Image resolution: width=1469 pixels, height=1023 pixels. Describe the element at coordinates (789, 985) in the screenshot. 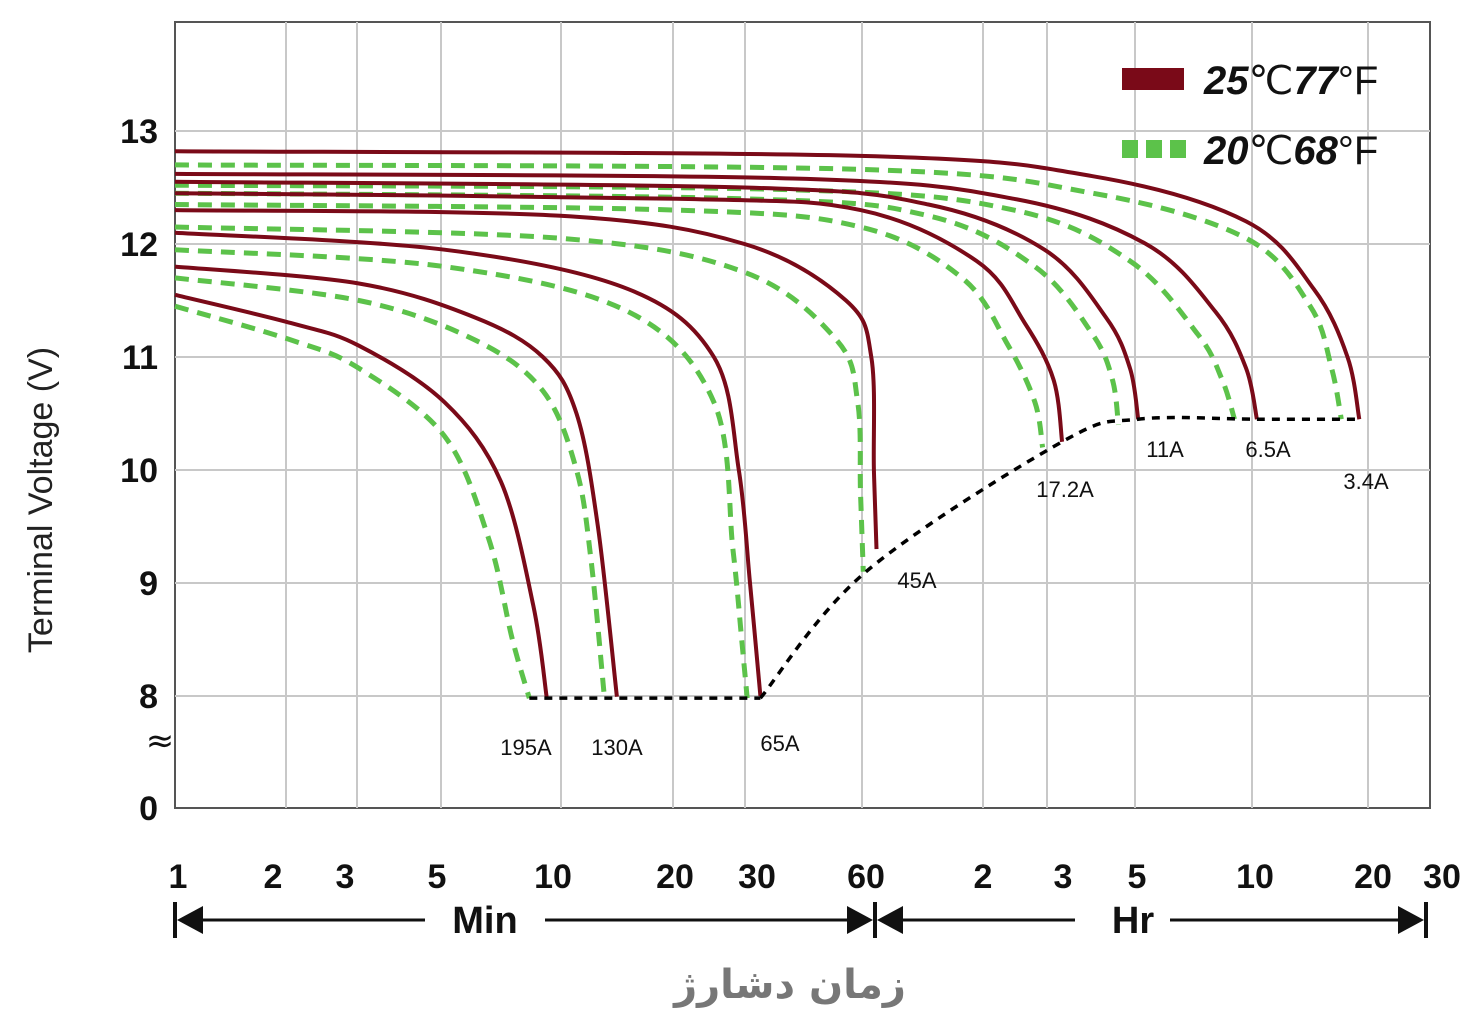

I see `x-axis-label: زمان دشارژ` at that location.